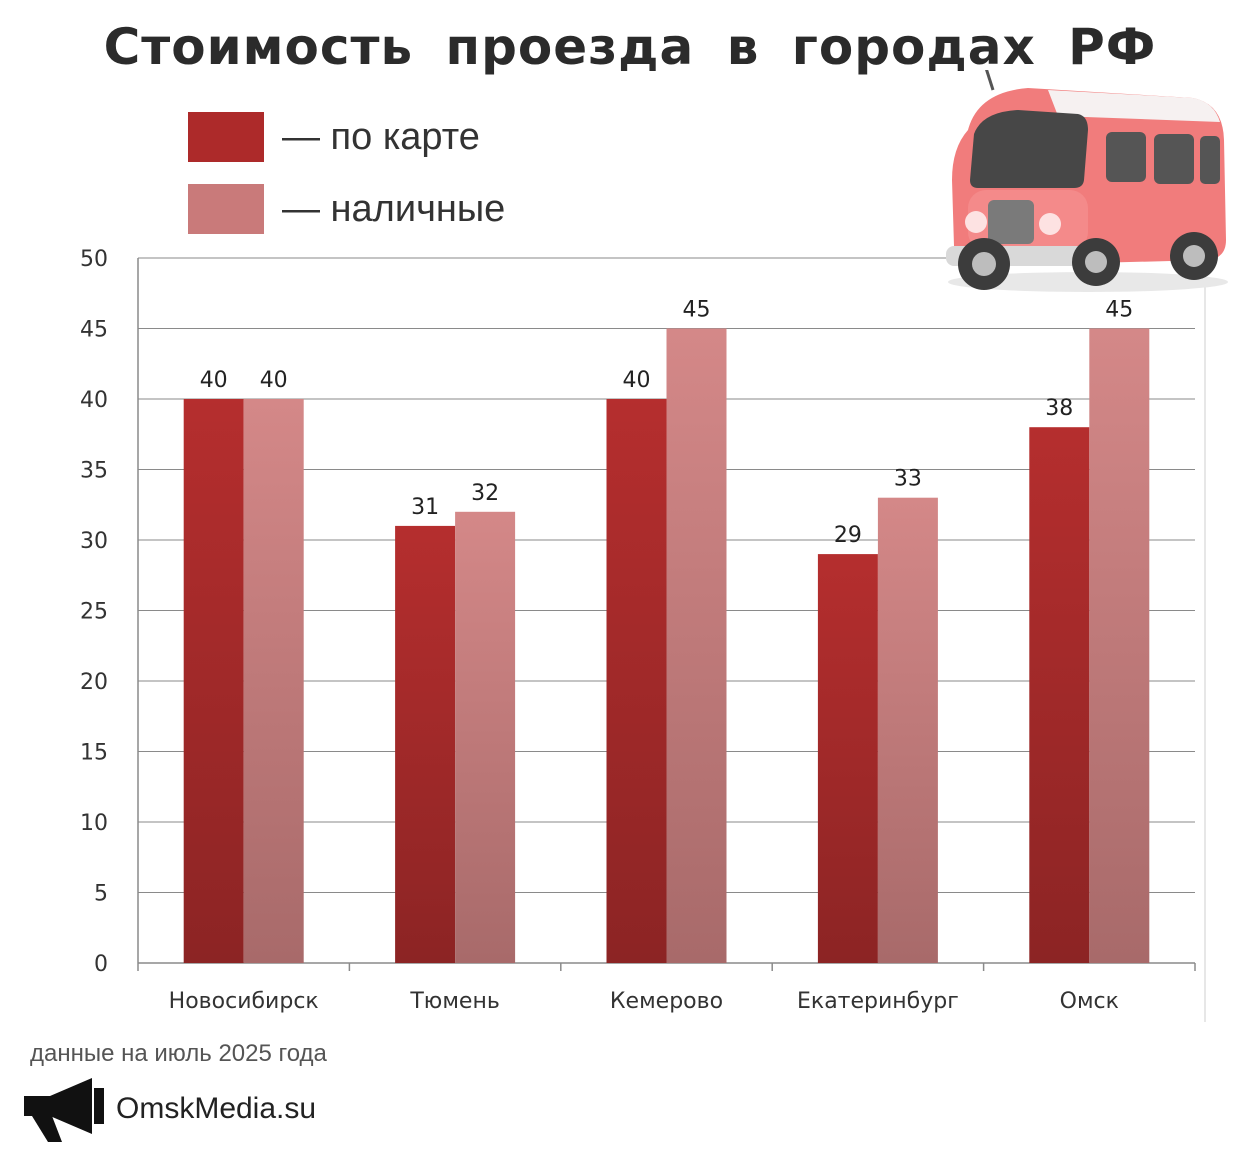 This screenshot has height=1158, width=1260. I want to click on data-label: 38, so click(1059, 408).